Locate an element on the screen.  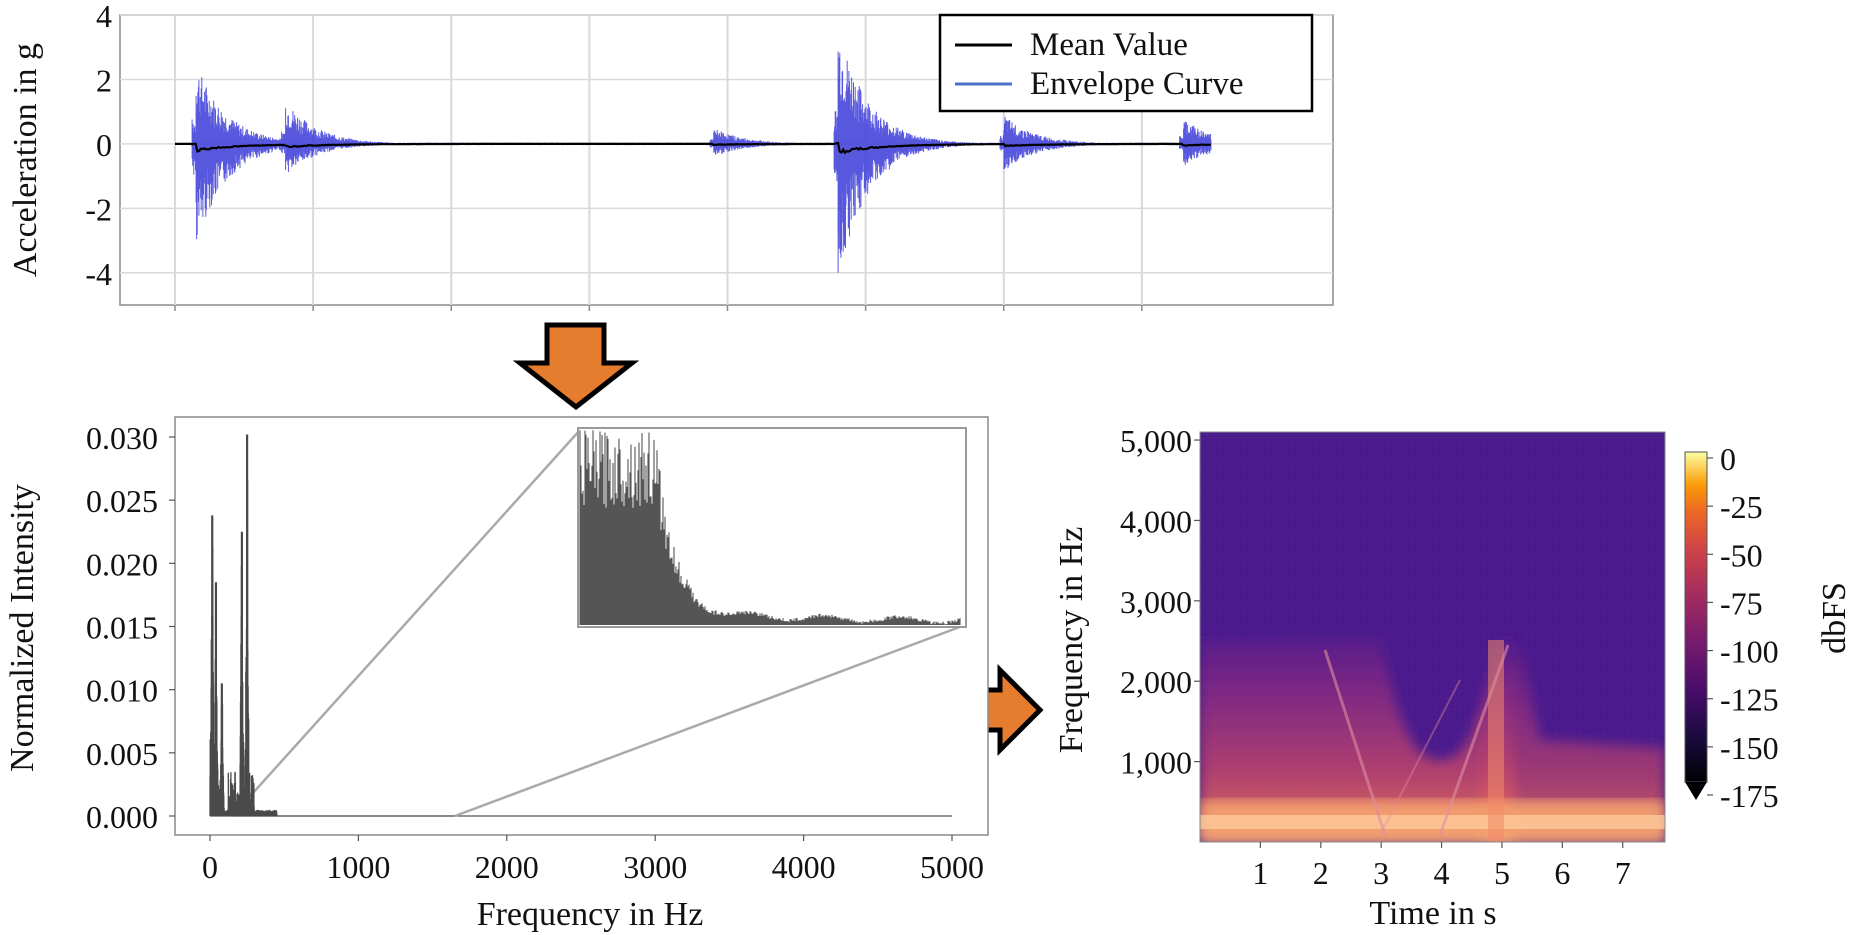
colorbar: 0 -25 -50 -75 -100 -125 -150 -175 dbFS is located at coordinates (1768, 627).